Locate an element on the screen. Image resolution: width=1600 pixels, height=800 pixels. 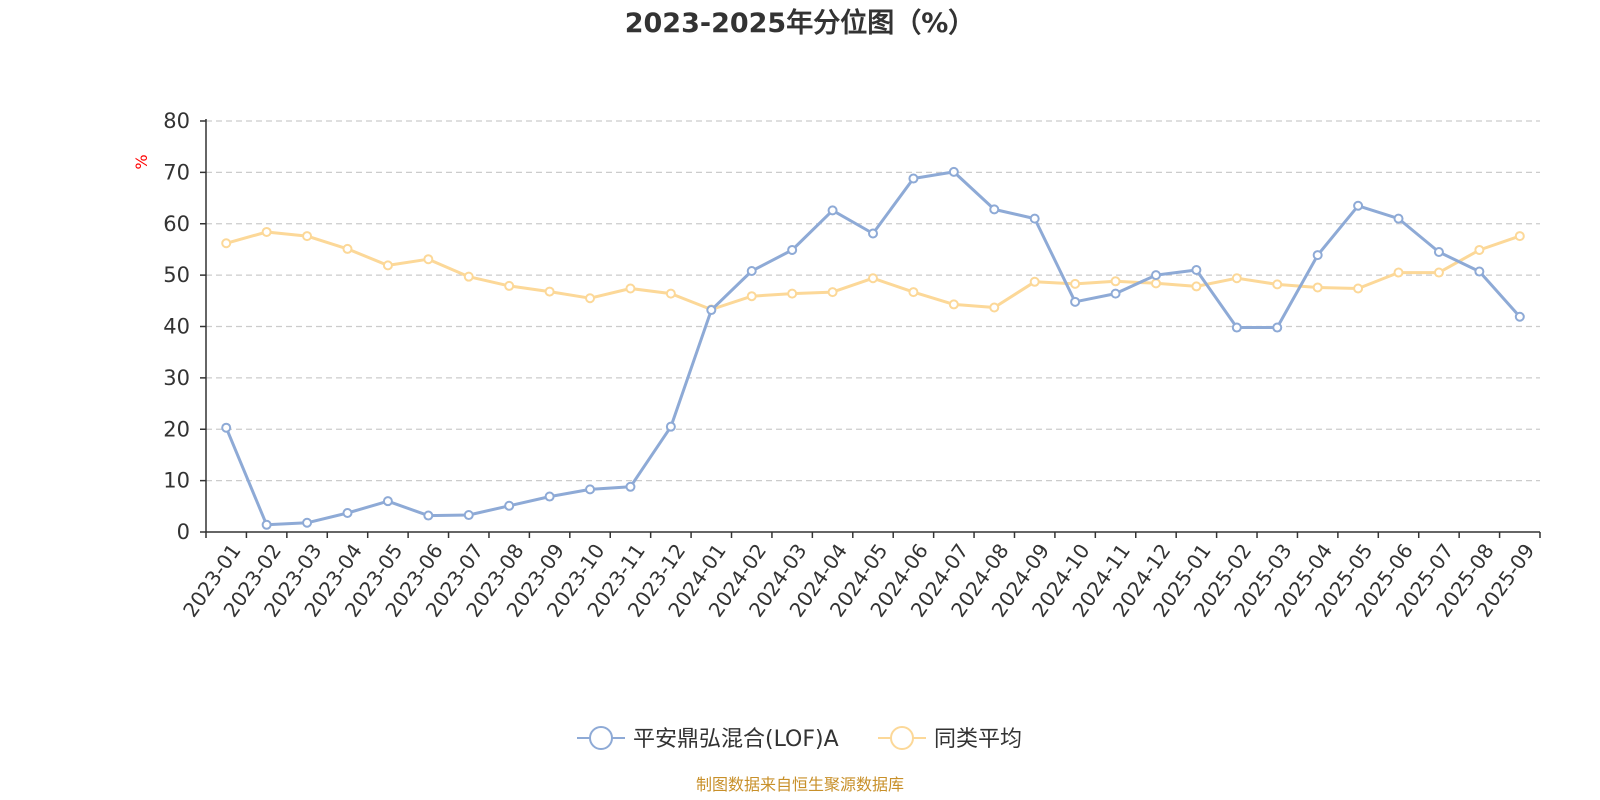
y-tick-label: 20 is located at coordinates (176, 429).